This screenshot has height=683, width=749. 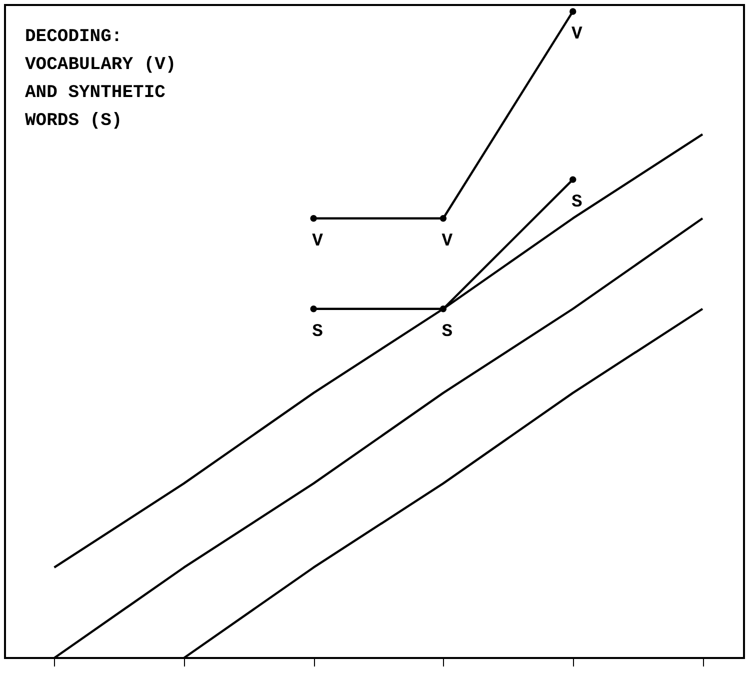 What do you see at coordinates (100, 79) in the screenshot?
I see `text: DECODING: VOCABULARY (V) AND SYNTHETIC WORDS (S)` at bounding box center [100, 79].